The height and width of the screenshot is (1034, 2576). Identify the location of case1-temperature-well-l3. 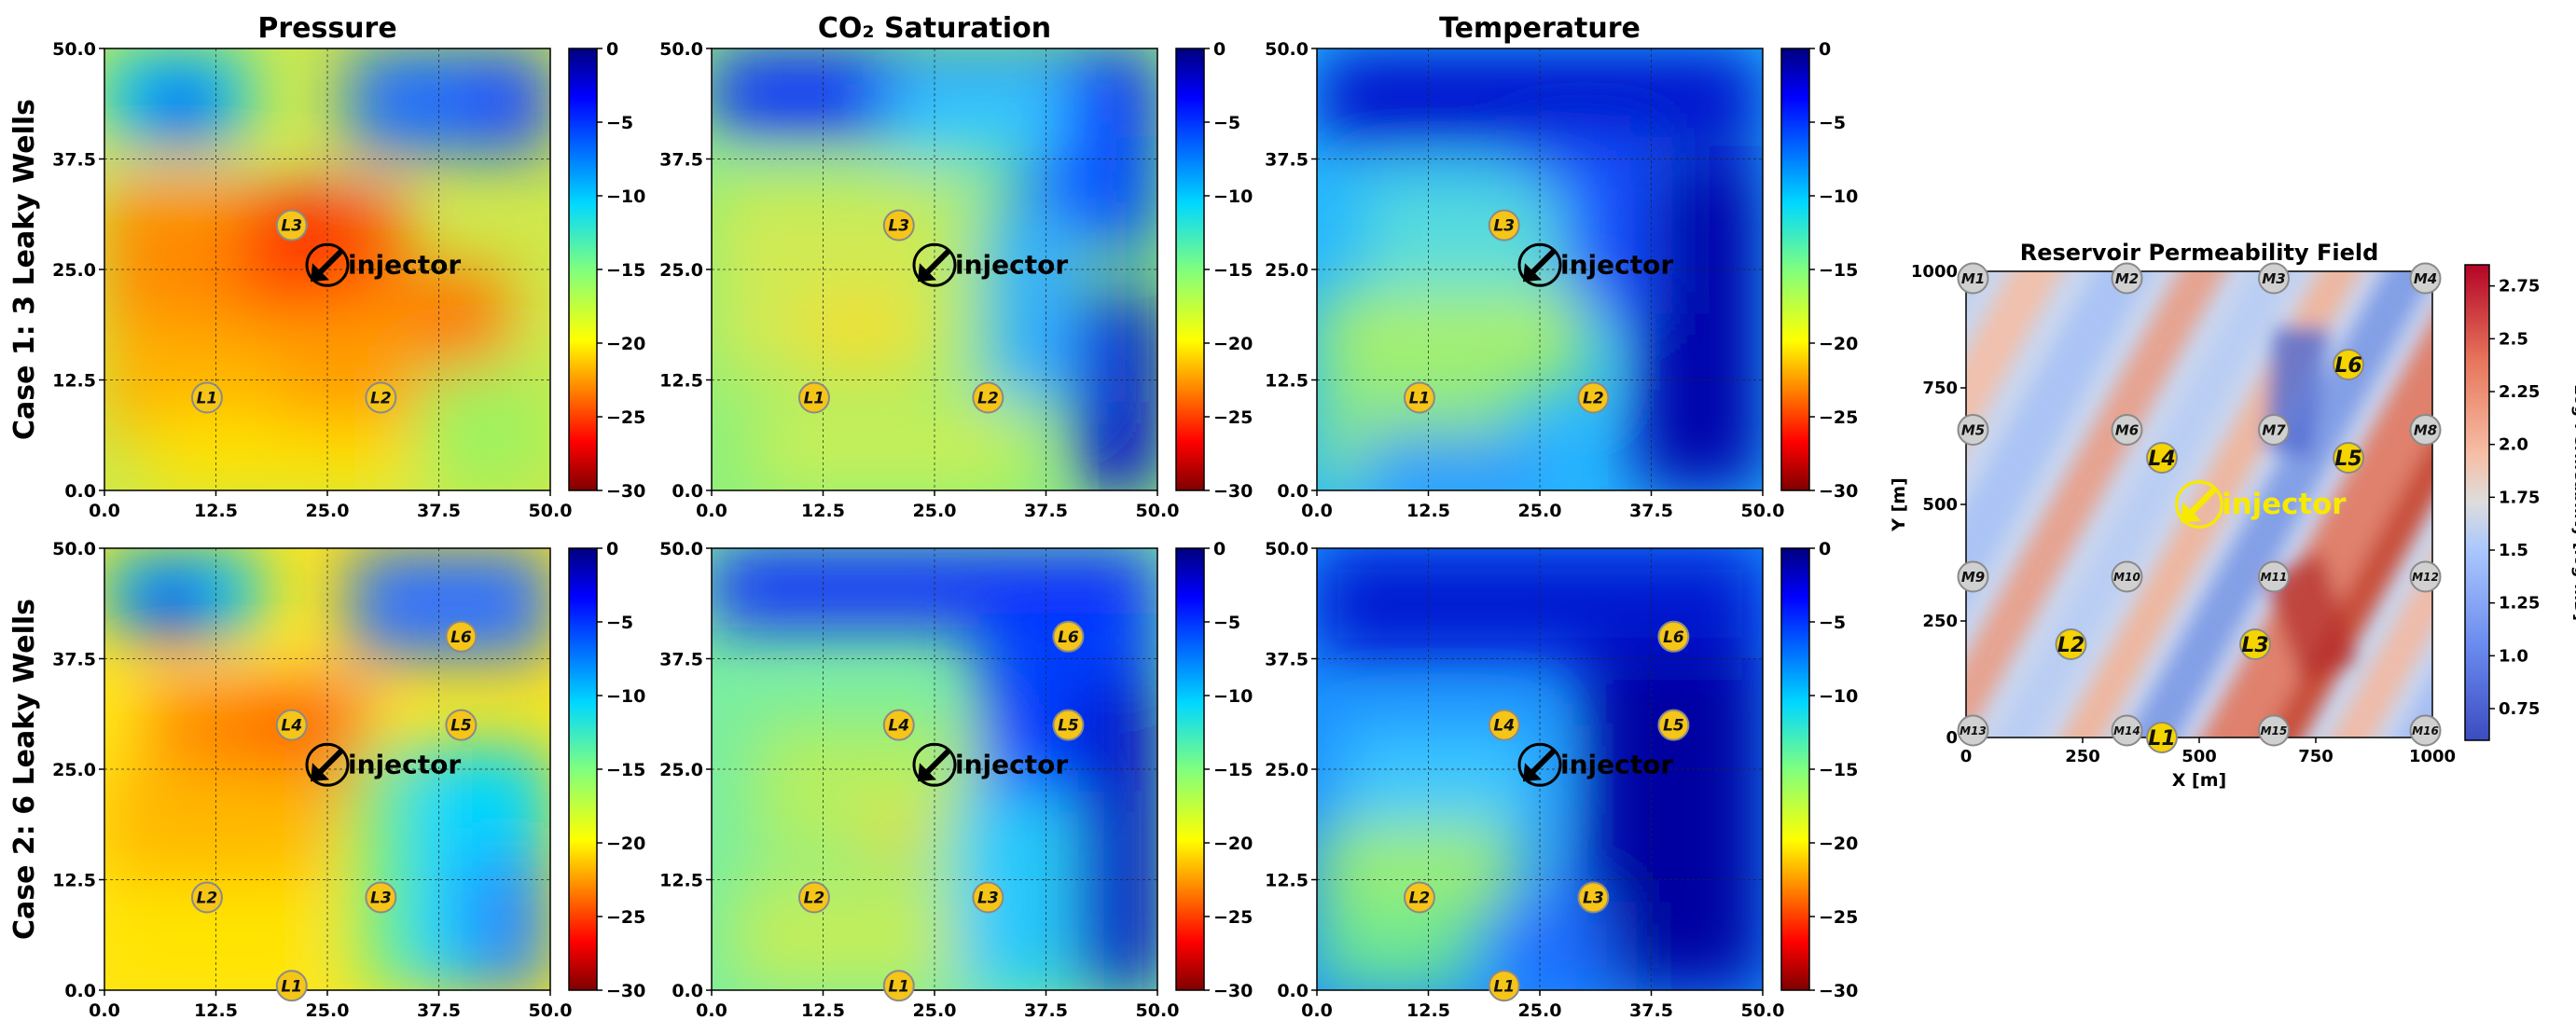
(1504, 225).